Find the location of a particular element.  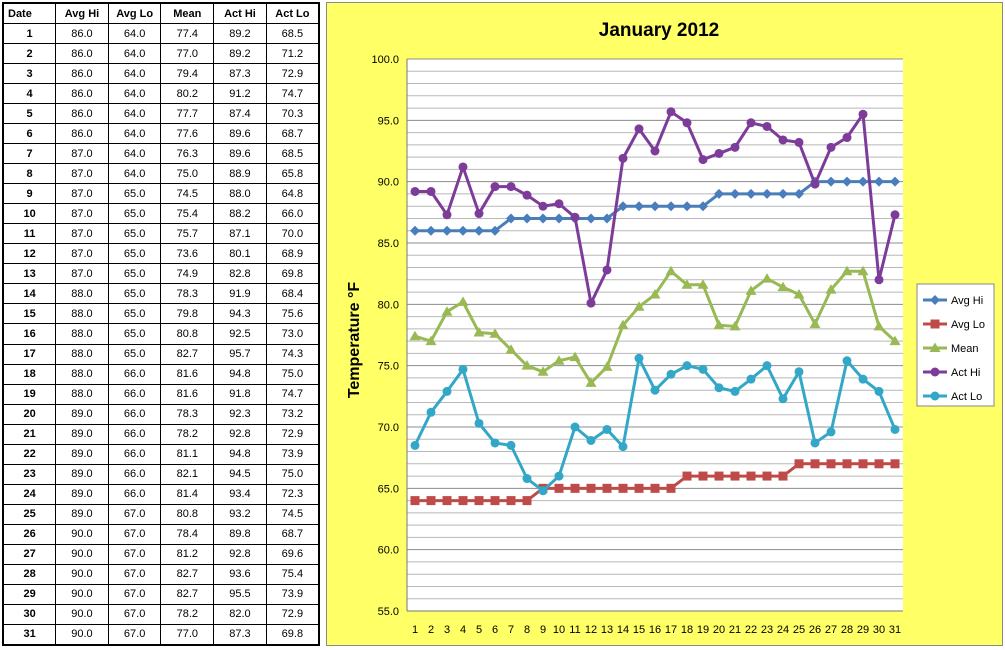

table-row: 22 89.0 66.0 81.1 94.8 73.9 is located at coordinates (161, 454).